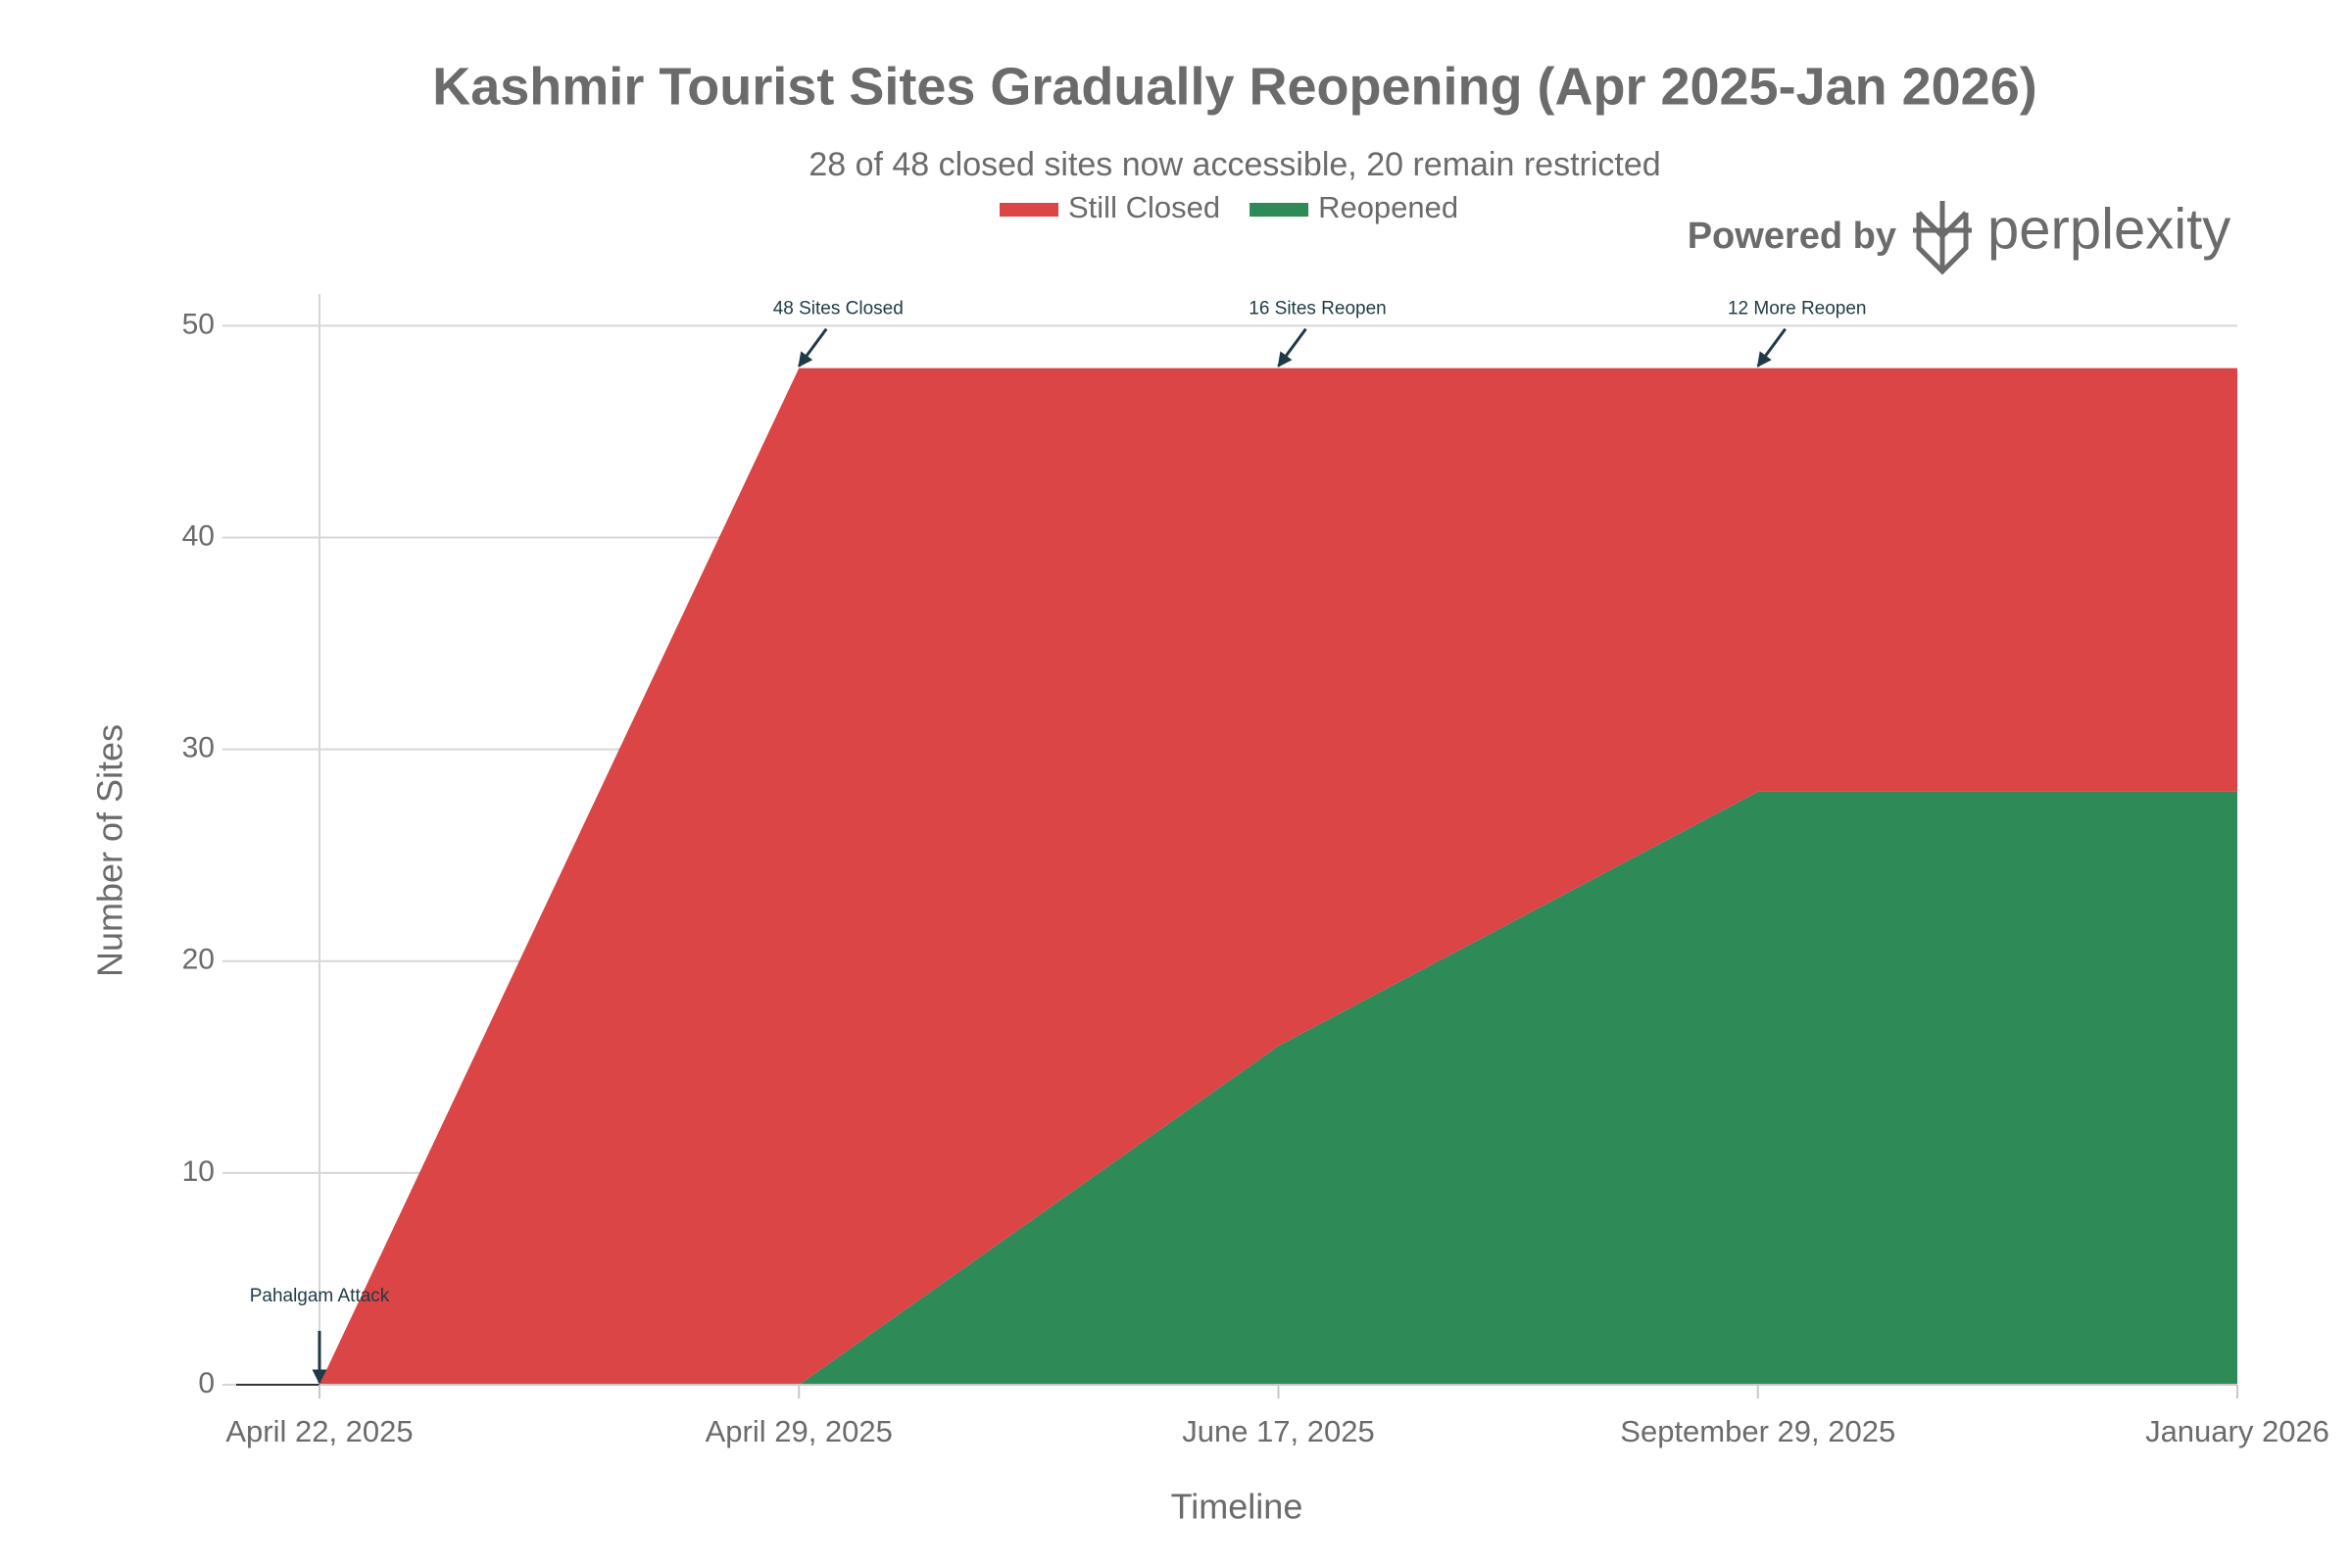 Image resolution: width=2352 pixels, height=1568 pixels. What do you see at coordinates (1237, 1507) in the screenshot?
I see `x-axis-title: Timeline` at bounding box center [1237, 1507].